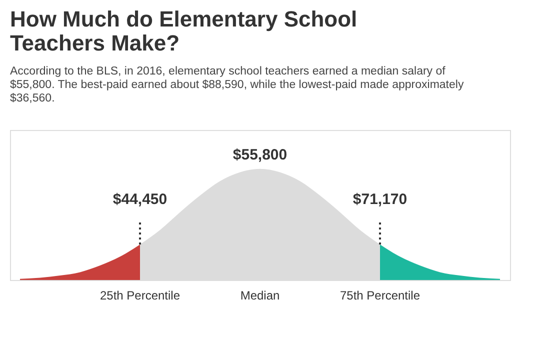  I want to click on chart-subtitle: According to the BLS, in 2016, elementary school teachers earned a median salary of $55,800. The best-paid earned about $88,590, while the lowest-paid made approximately $36,560., so click(237, 85).